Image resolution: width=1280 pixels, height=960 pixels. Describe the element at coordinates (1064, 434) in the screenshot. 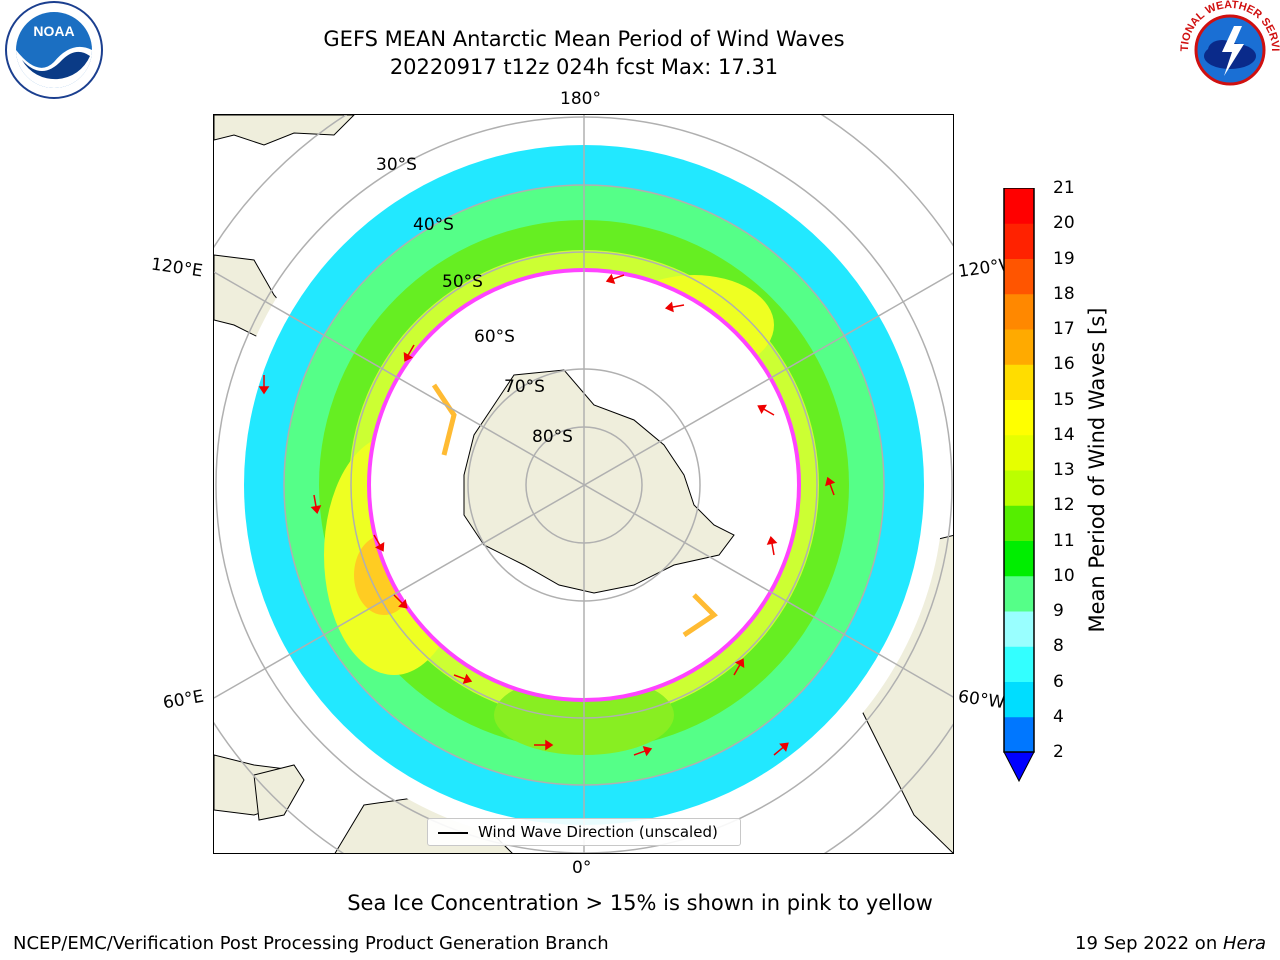

I see `colorbar-tick-label: 14` at that location.